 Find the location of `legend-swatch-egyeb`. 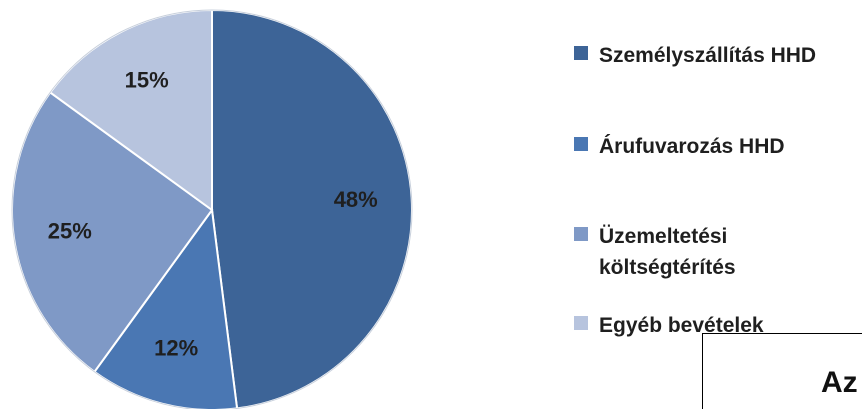

legend-swatch-egyeb is located at coordinates (581, 323).